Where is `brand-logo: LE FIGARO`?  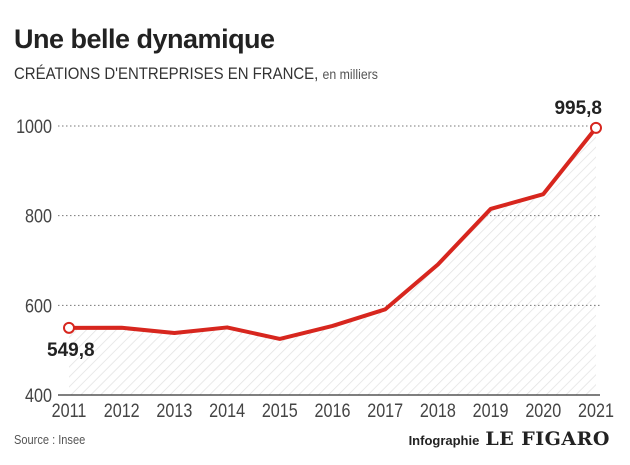
brand-logo: LE FIGARO is located at coordinates (547, 439).